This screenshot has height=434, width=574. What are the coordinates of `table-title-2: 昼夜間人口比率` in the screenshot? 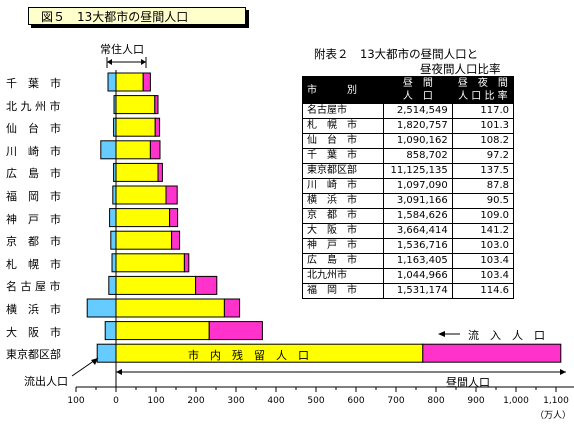 It's located at (460, 69).